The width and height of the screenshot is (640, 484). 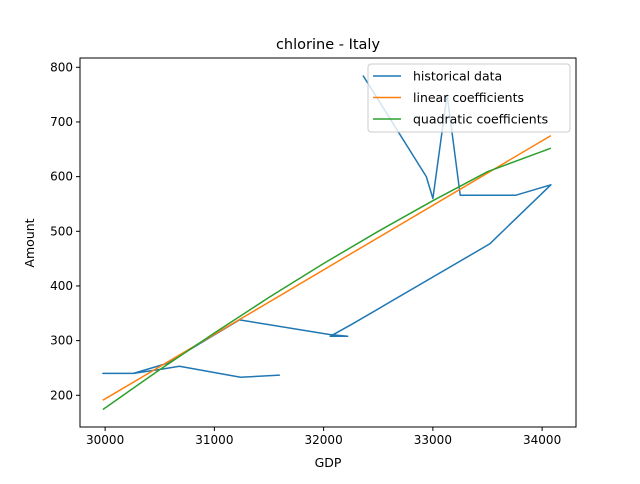 What do you see at coordinates (214, 440) in the screenshot?
I see `x-tick-label: 31000` at bounding box center [214, 440].